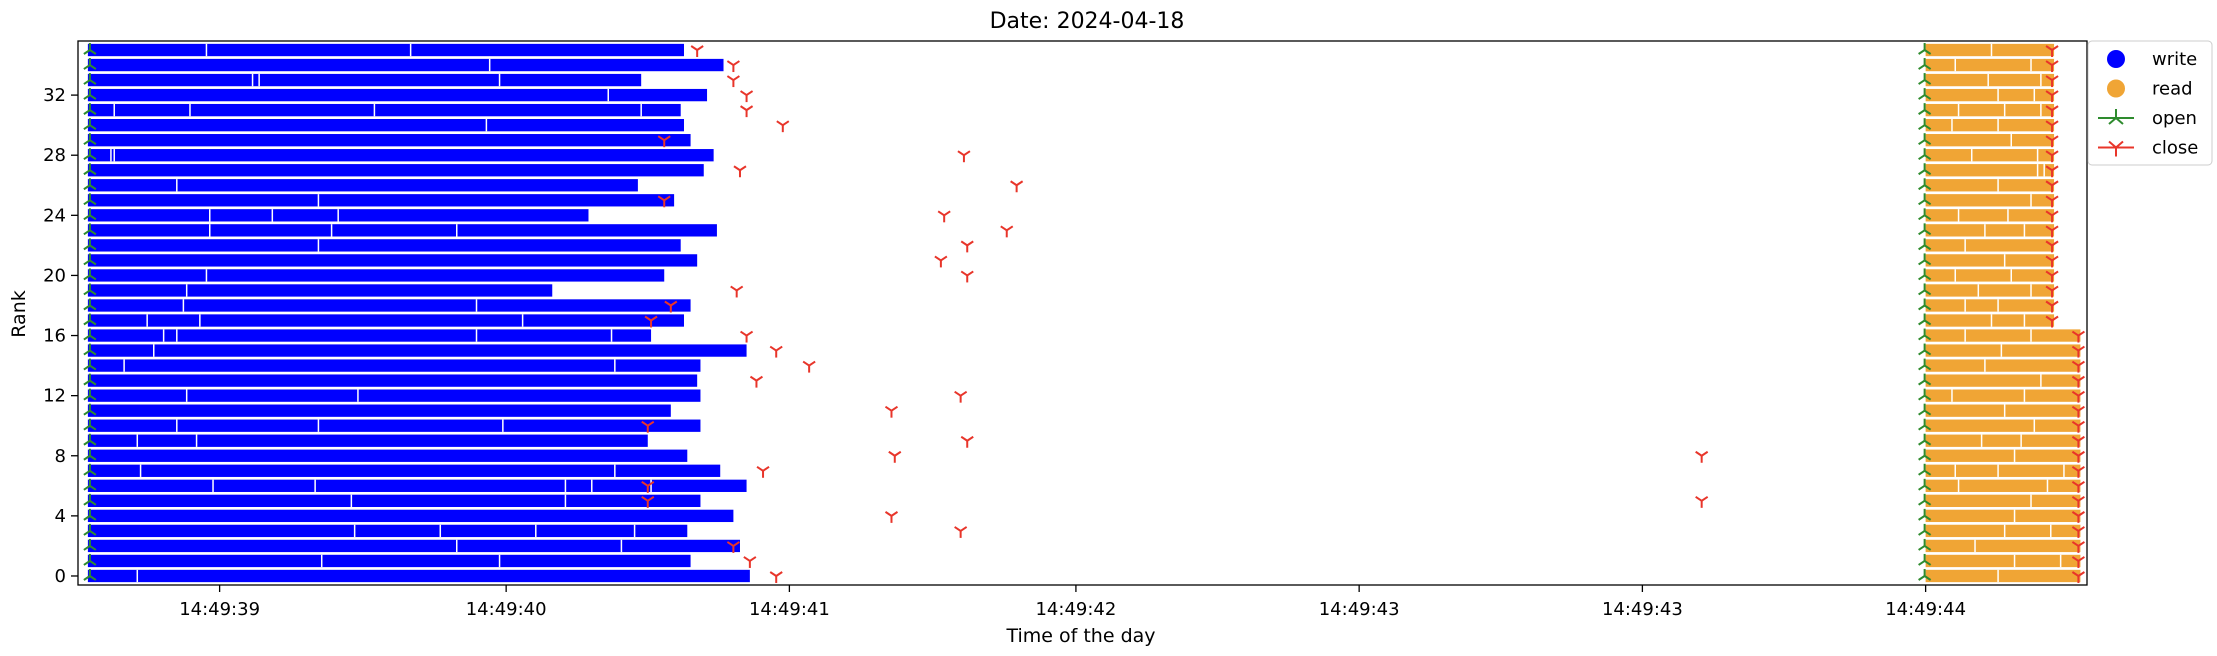 The height and width of the screenshot is (656, 2217). Describe the element at coordinates (2172, 89) in the screenshot. I see `legend-label-read: read` at that location.